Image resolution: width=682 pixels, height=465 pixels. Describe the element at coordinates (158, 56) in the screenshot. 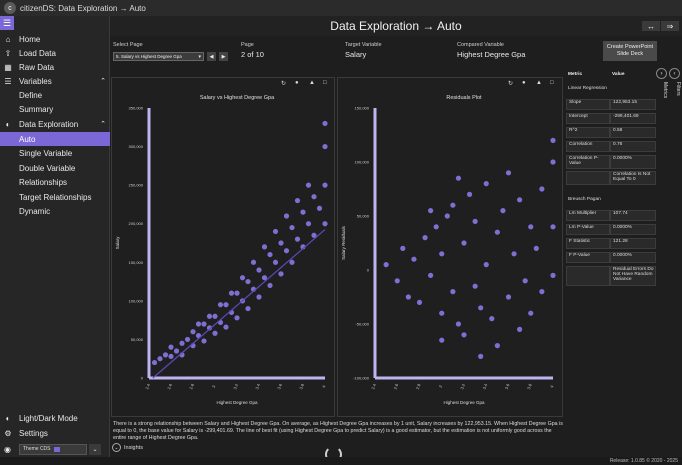

I see `select-page-dropdown: 5. Salary vs Highest Degree Gpa ▾` at that location.